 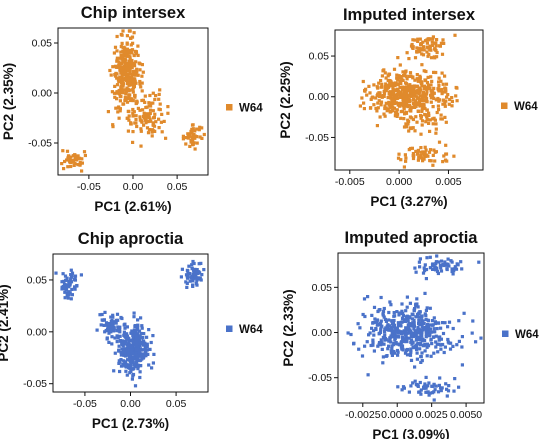 I want to click on y-tick-label: -0.05, so click(x=40, y=144).